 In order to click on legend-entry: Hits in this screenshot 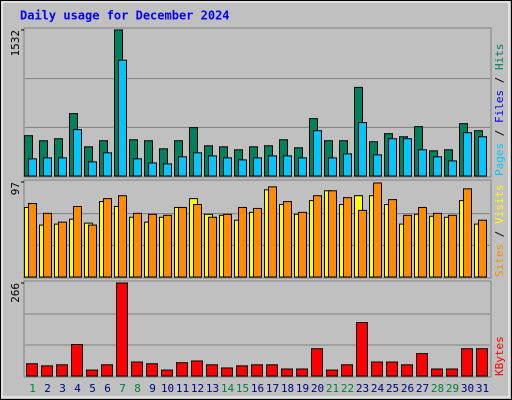, I will do `click(499, 57)`.